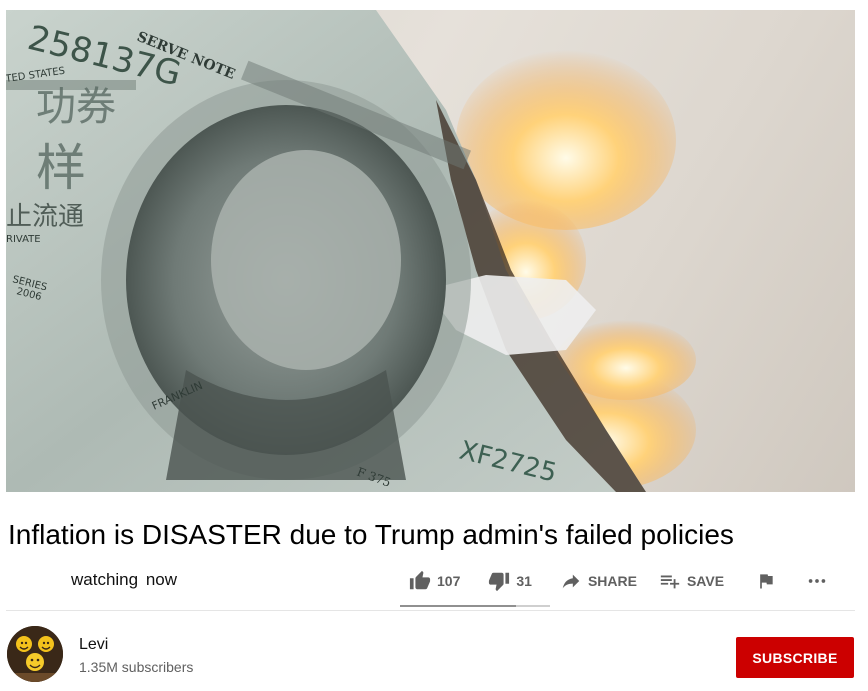 The image size is (868, 691). Describe the element at coordinates (705, 581) in the screenshot. I see `save-label: SAVE` at that location.